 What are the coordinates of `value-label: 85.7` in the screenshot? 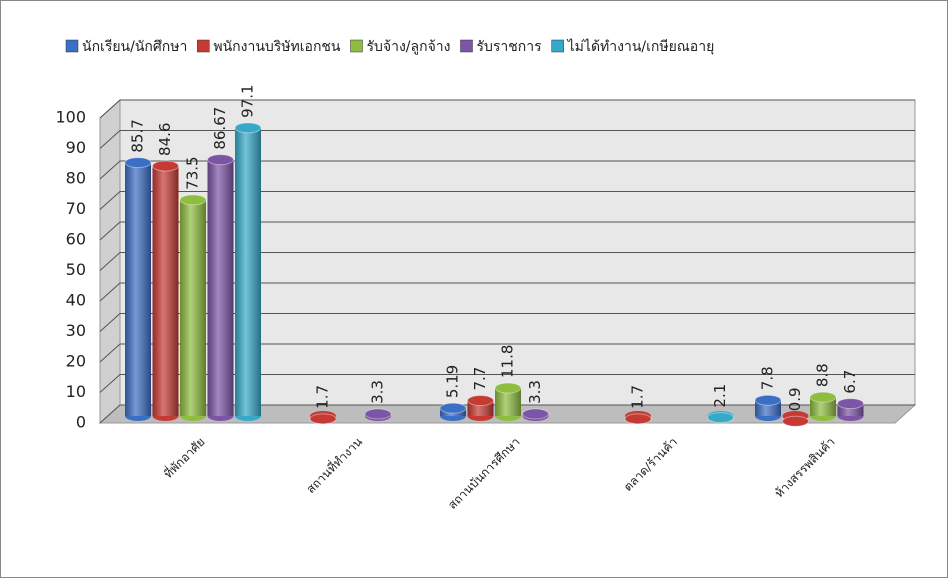 It's located at (138, 135).